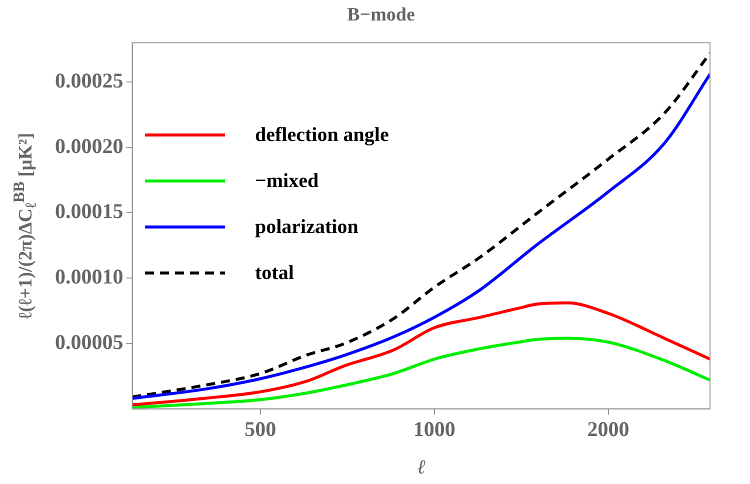 The image size is (750, 484). What do you see at coordinates (434, 428) in the screenshot?
I see `x-tick-label: 1000` at bounding box center [434, 428].